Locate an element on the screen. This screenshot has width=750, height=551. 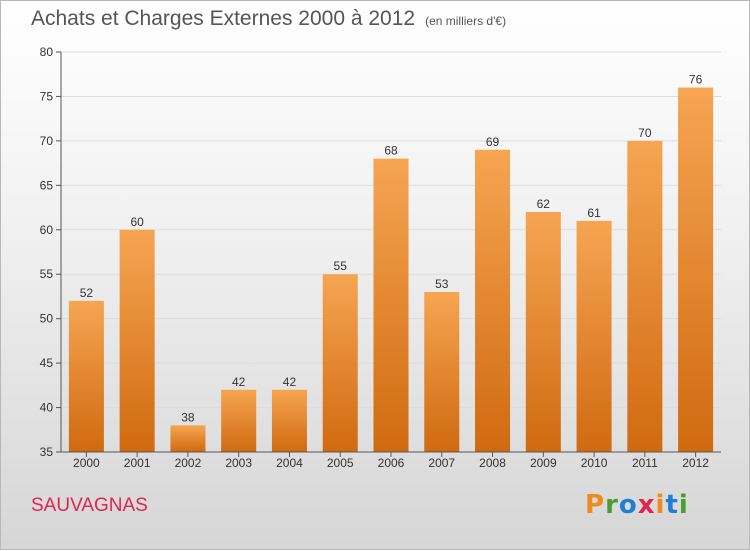
bar-2012 is located at coordinates (696, 270).